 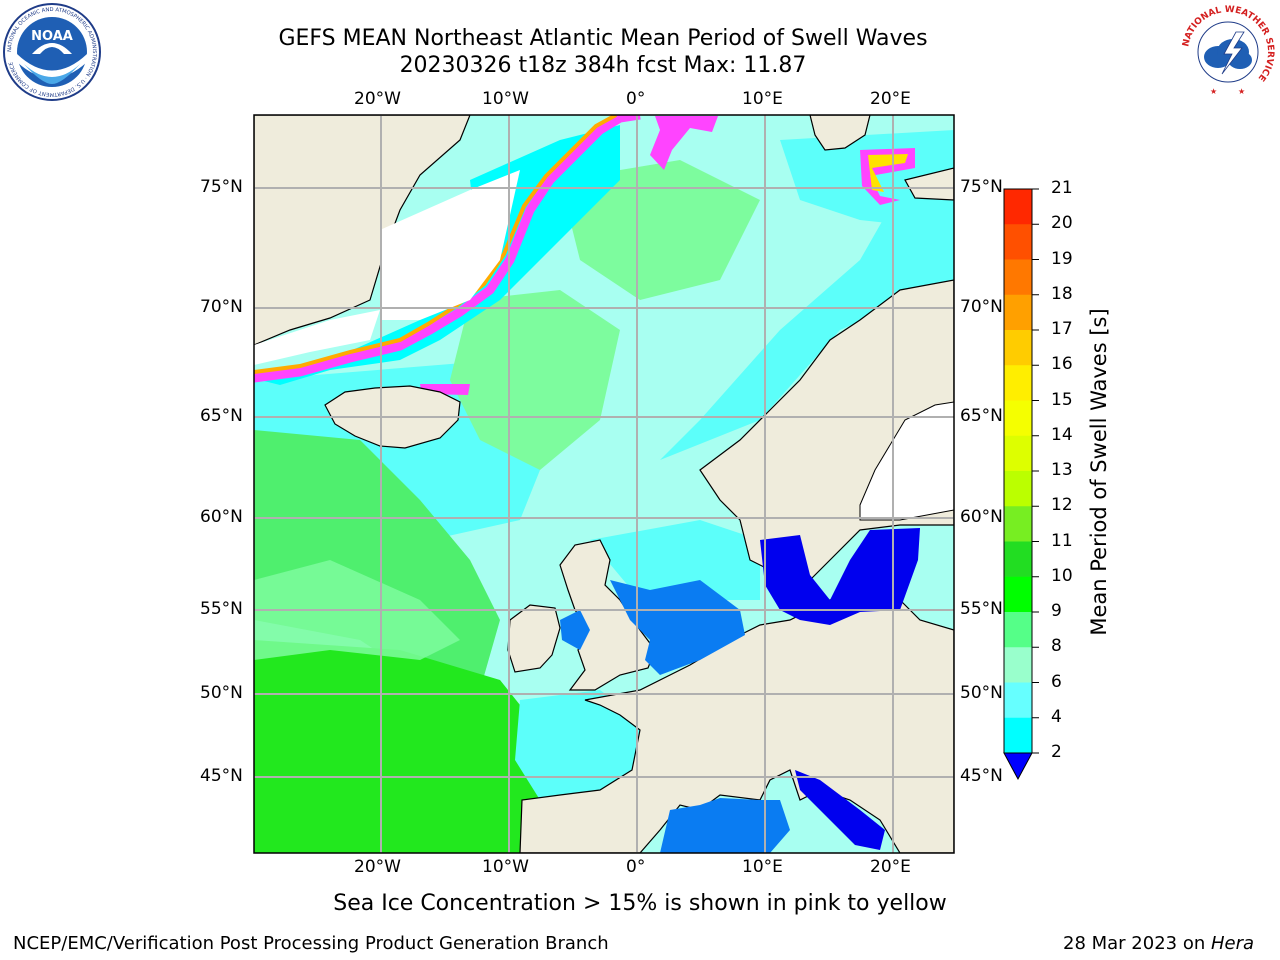 I want to click on colorbar-tick-label: 18, so click(x=1062, y=293).